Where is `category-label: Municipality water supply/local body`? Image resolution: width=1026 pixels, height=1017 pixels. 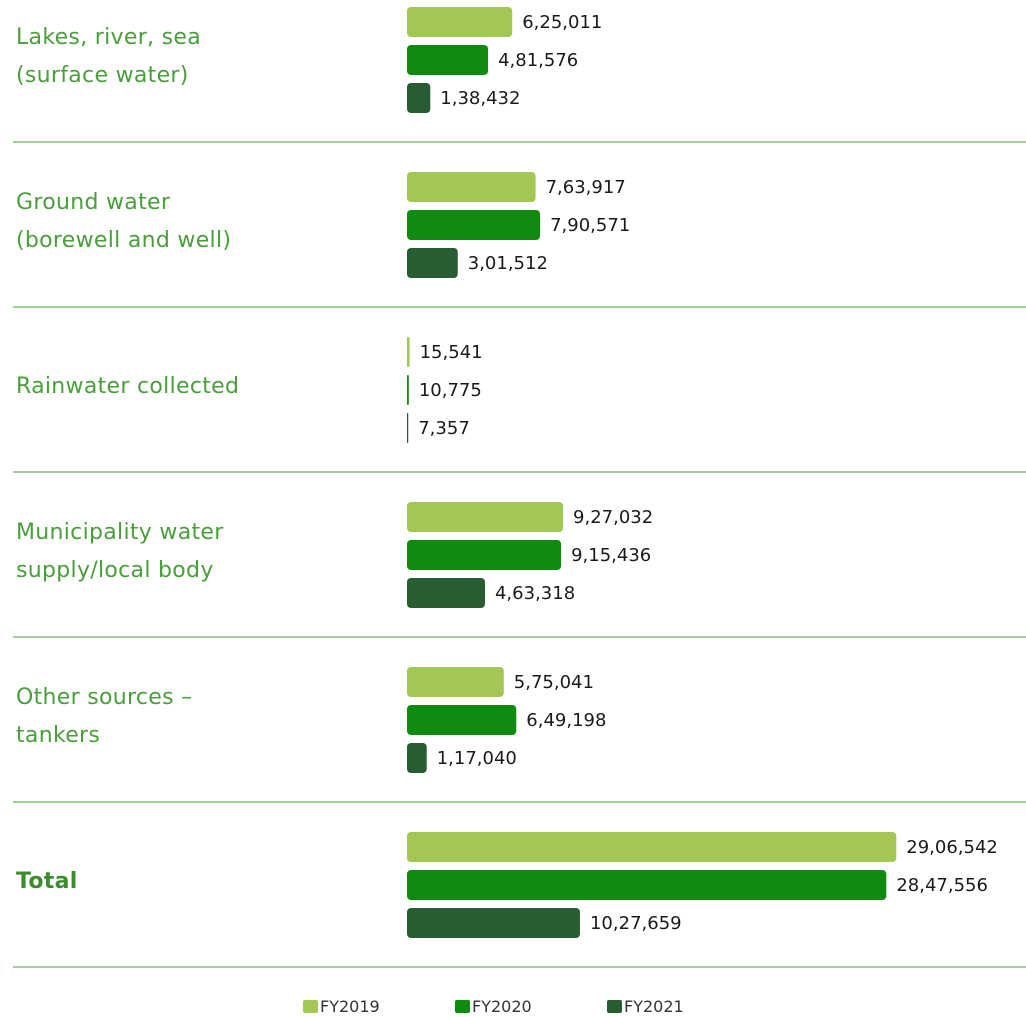 category-label: Municipality water supply/local body is located at coordinates (120, 551).